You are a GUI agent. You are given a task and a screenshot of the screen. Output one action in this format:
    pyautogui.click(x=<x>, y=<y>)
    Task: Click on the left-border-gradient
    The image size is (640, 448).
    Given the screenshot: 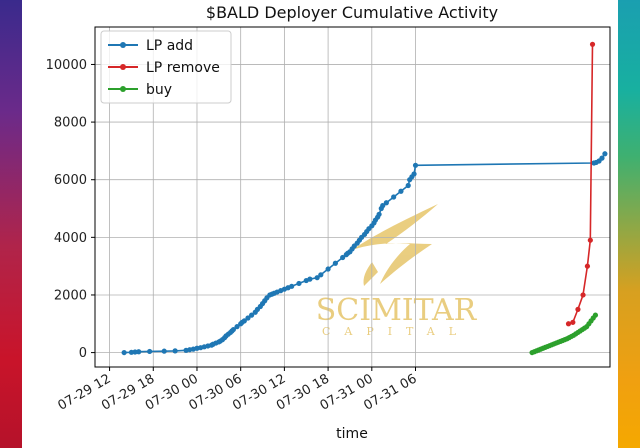 What is the action you would take?
    pyautogui.click(x=11, y=224)
    